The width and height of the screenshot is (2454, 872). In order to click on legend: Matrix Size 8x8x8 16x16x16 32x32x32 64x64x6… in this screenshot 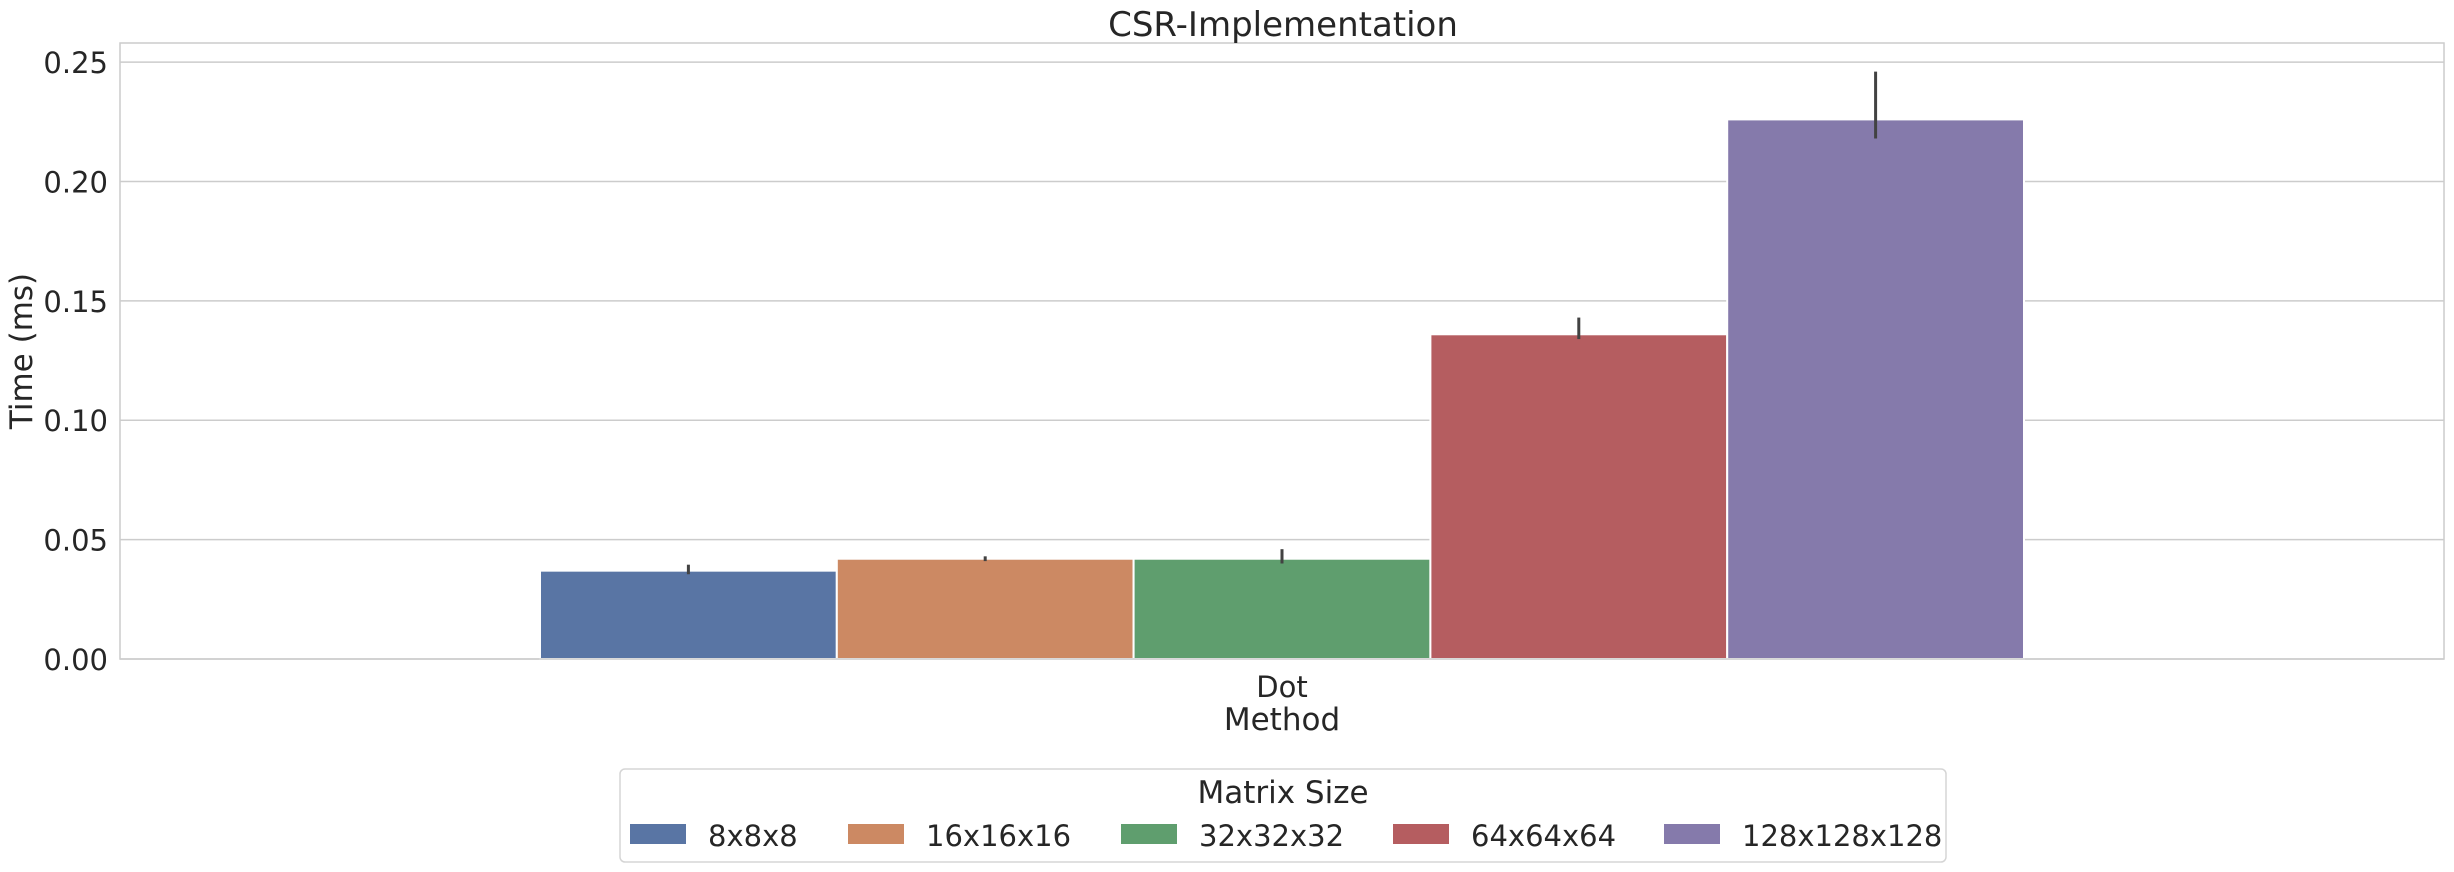, I will do `click(1283, 815)`.